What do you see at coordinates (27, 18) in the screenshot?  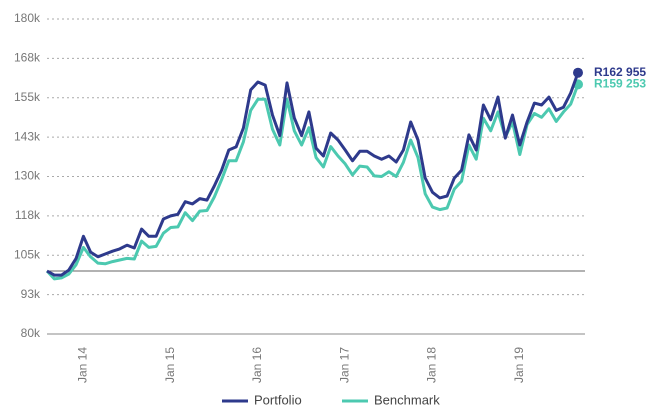 I see `y-tick-label: 180k` at bounding box center [27, 18].